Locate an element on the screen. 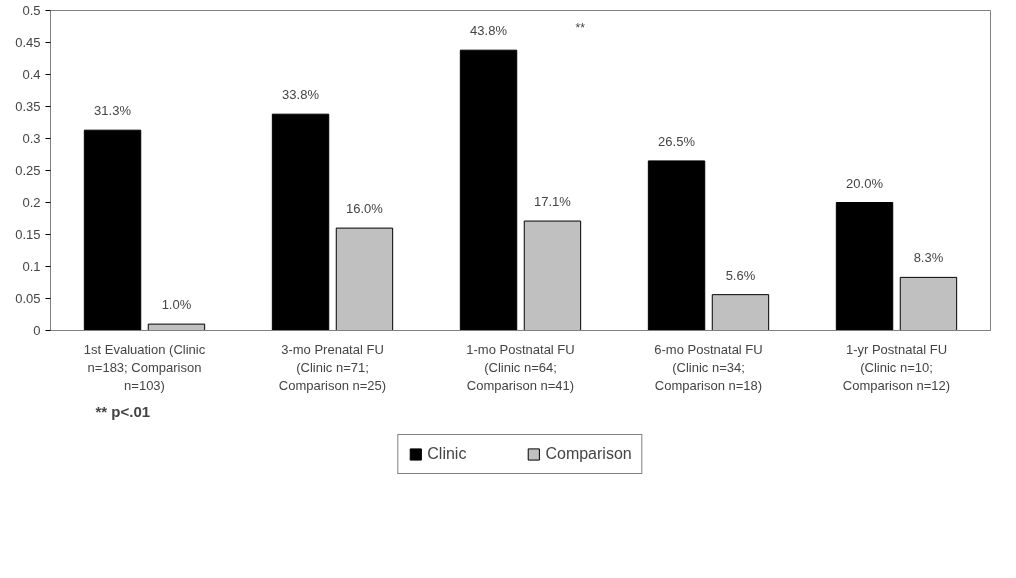 The image size is (1016, 578). x-tick-label: 1st Evaluation (Clinic n=183; Comparison n=103) is located at coordinates (144, 367).